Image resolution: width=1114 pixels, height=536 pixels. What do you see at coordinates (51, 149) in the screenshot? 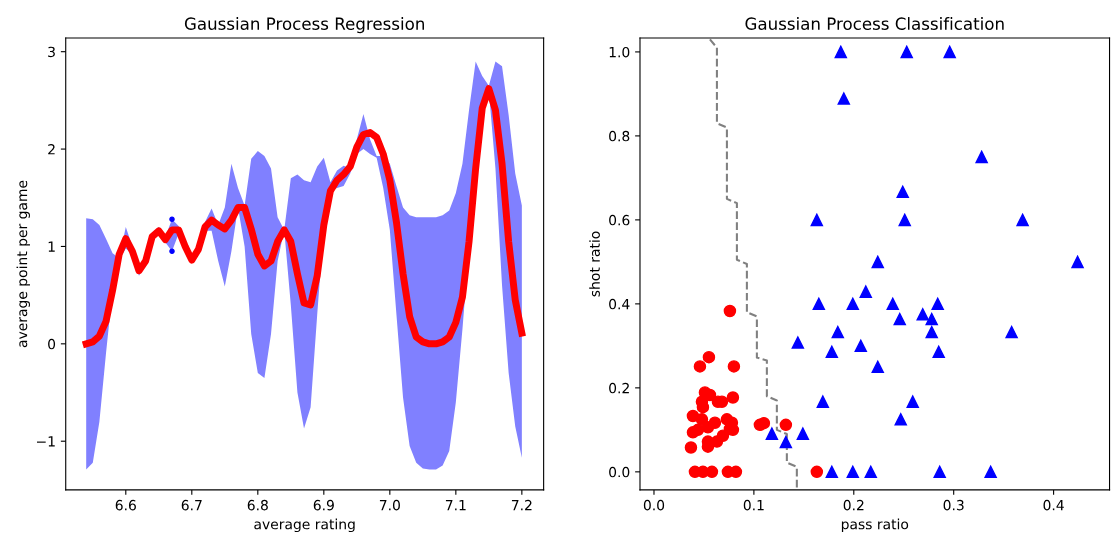
I see `y-tick-label: 2` at bounding box center [51, 149].